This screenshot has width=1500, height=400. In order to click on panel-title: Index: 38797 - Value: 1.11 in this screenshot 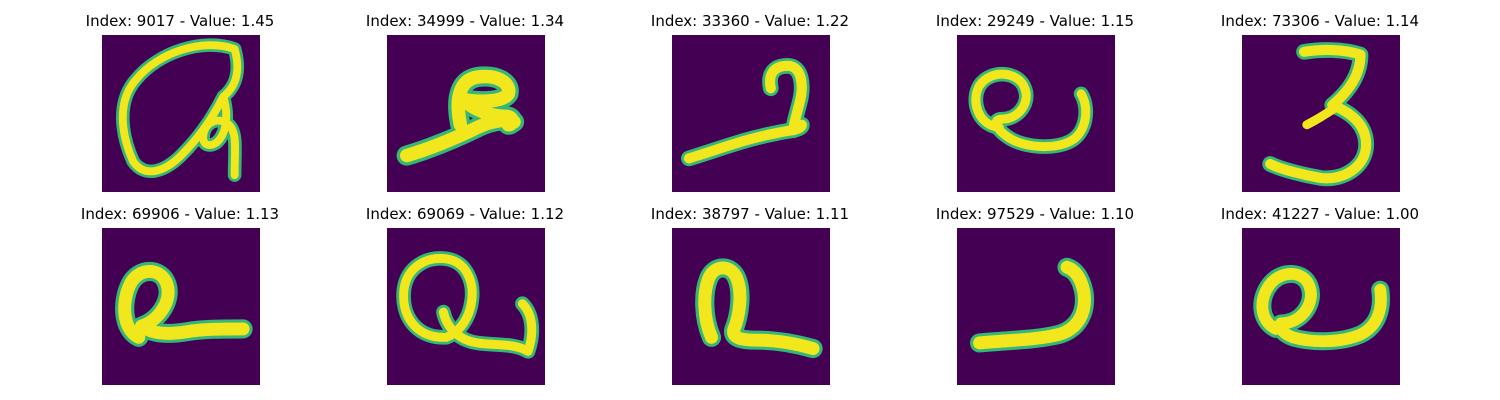, I will do `click(750, 214)`.